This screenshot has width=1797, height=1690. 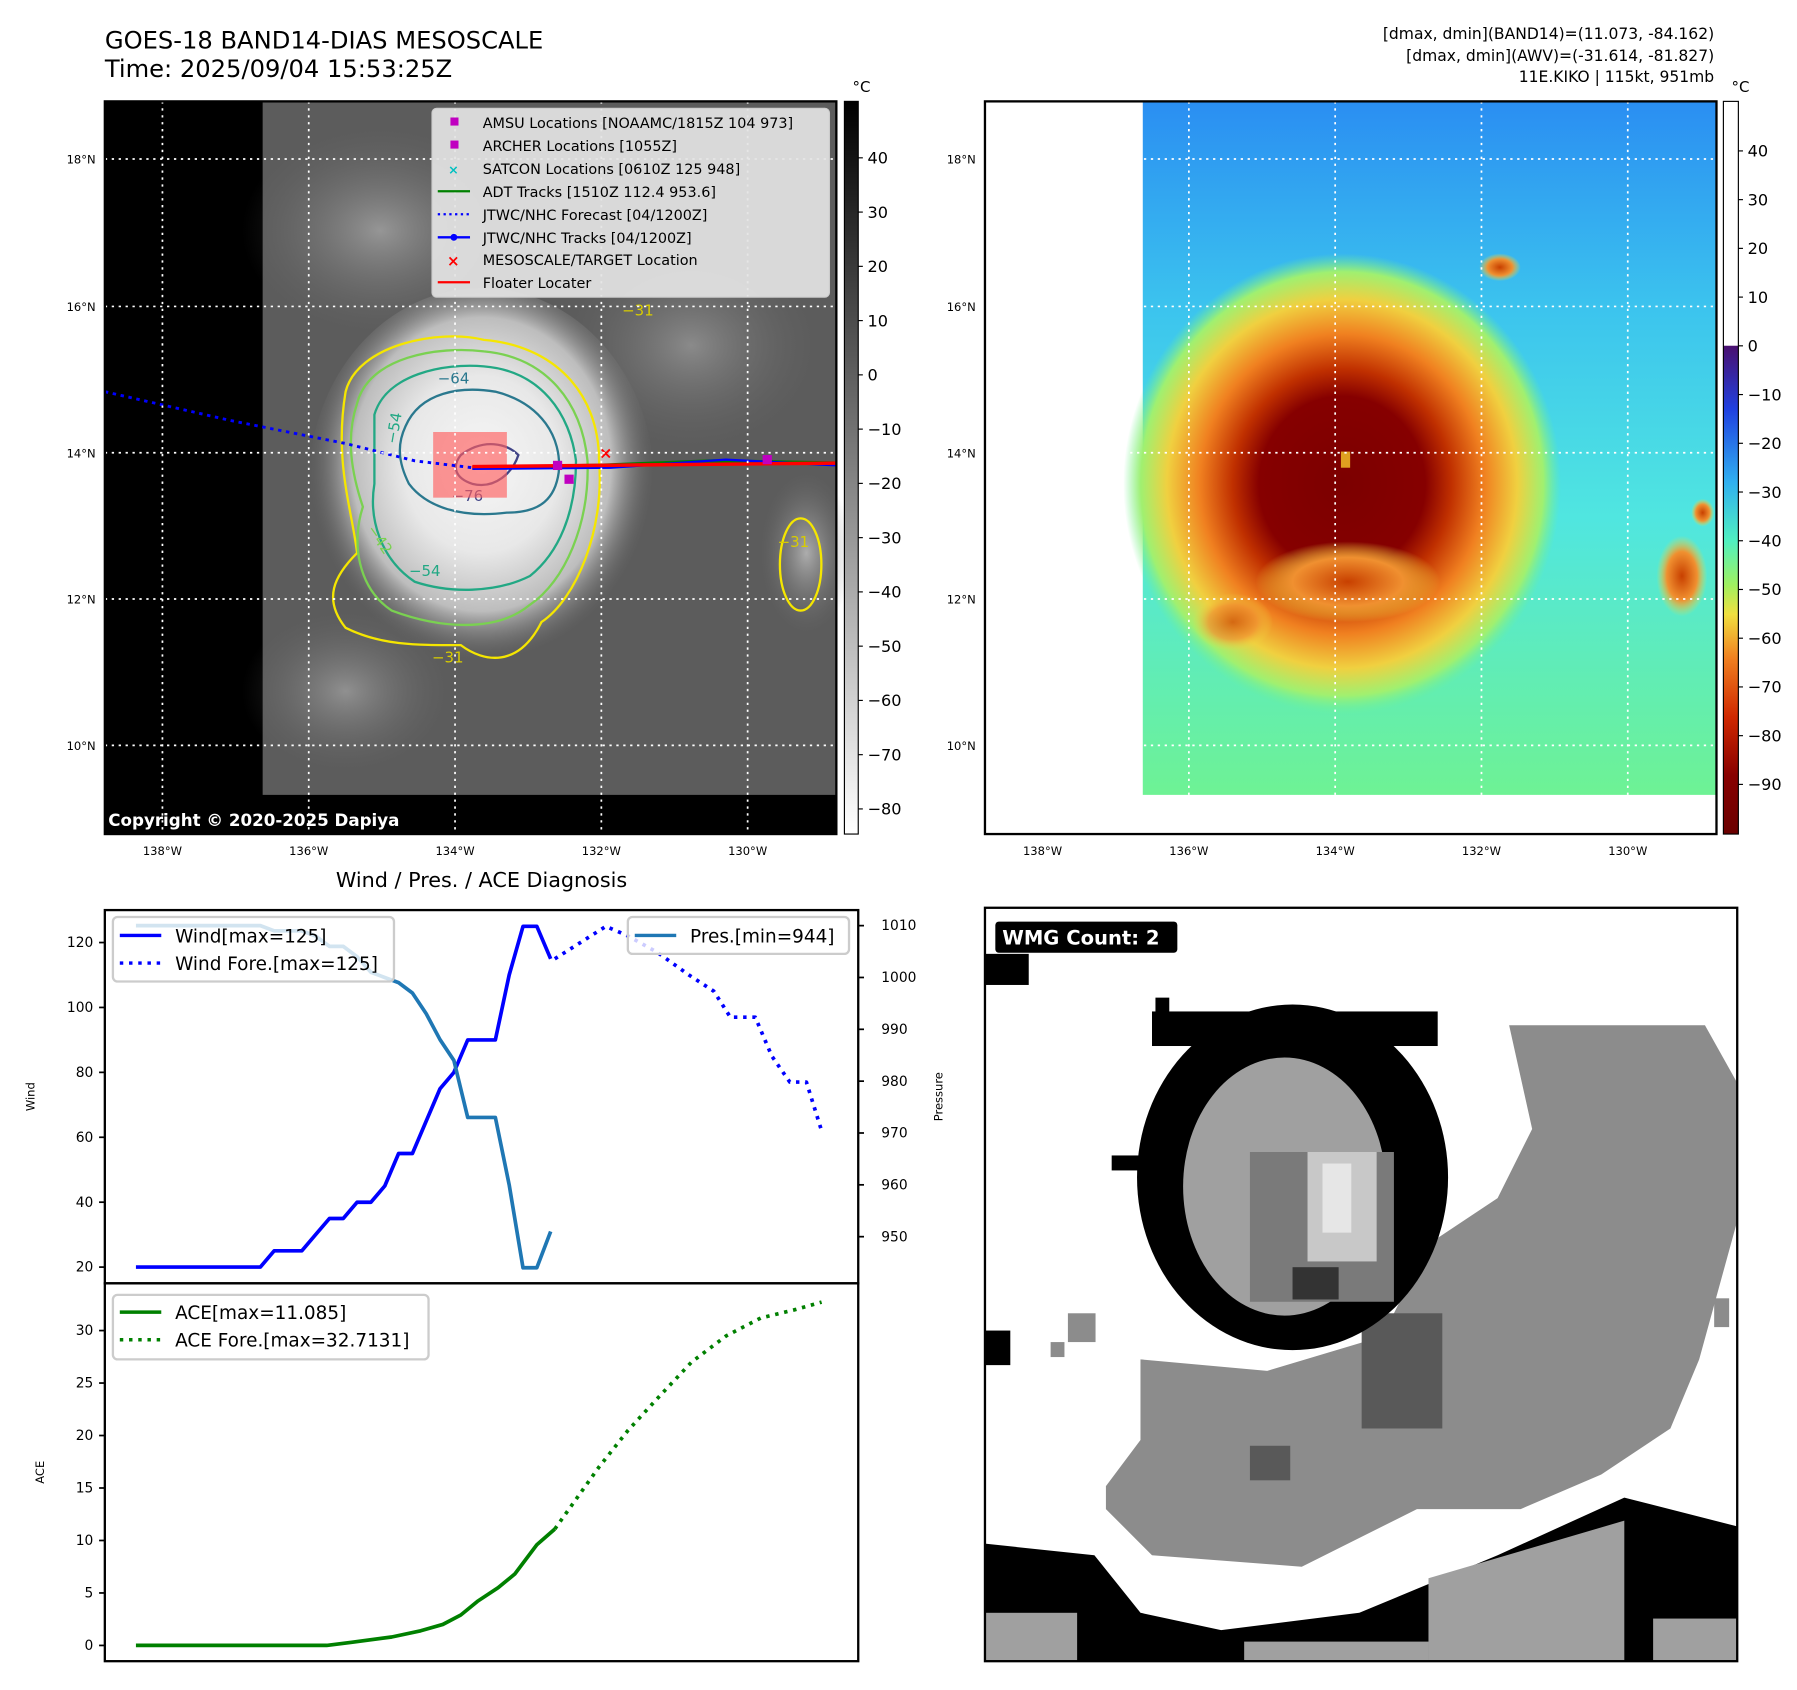 What do you see at coordinates (569, 479) in the screenshot?
I see `archer-marker` at bounding box center [569, 479].